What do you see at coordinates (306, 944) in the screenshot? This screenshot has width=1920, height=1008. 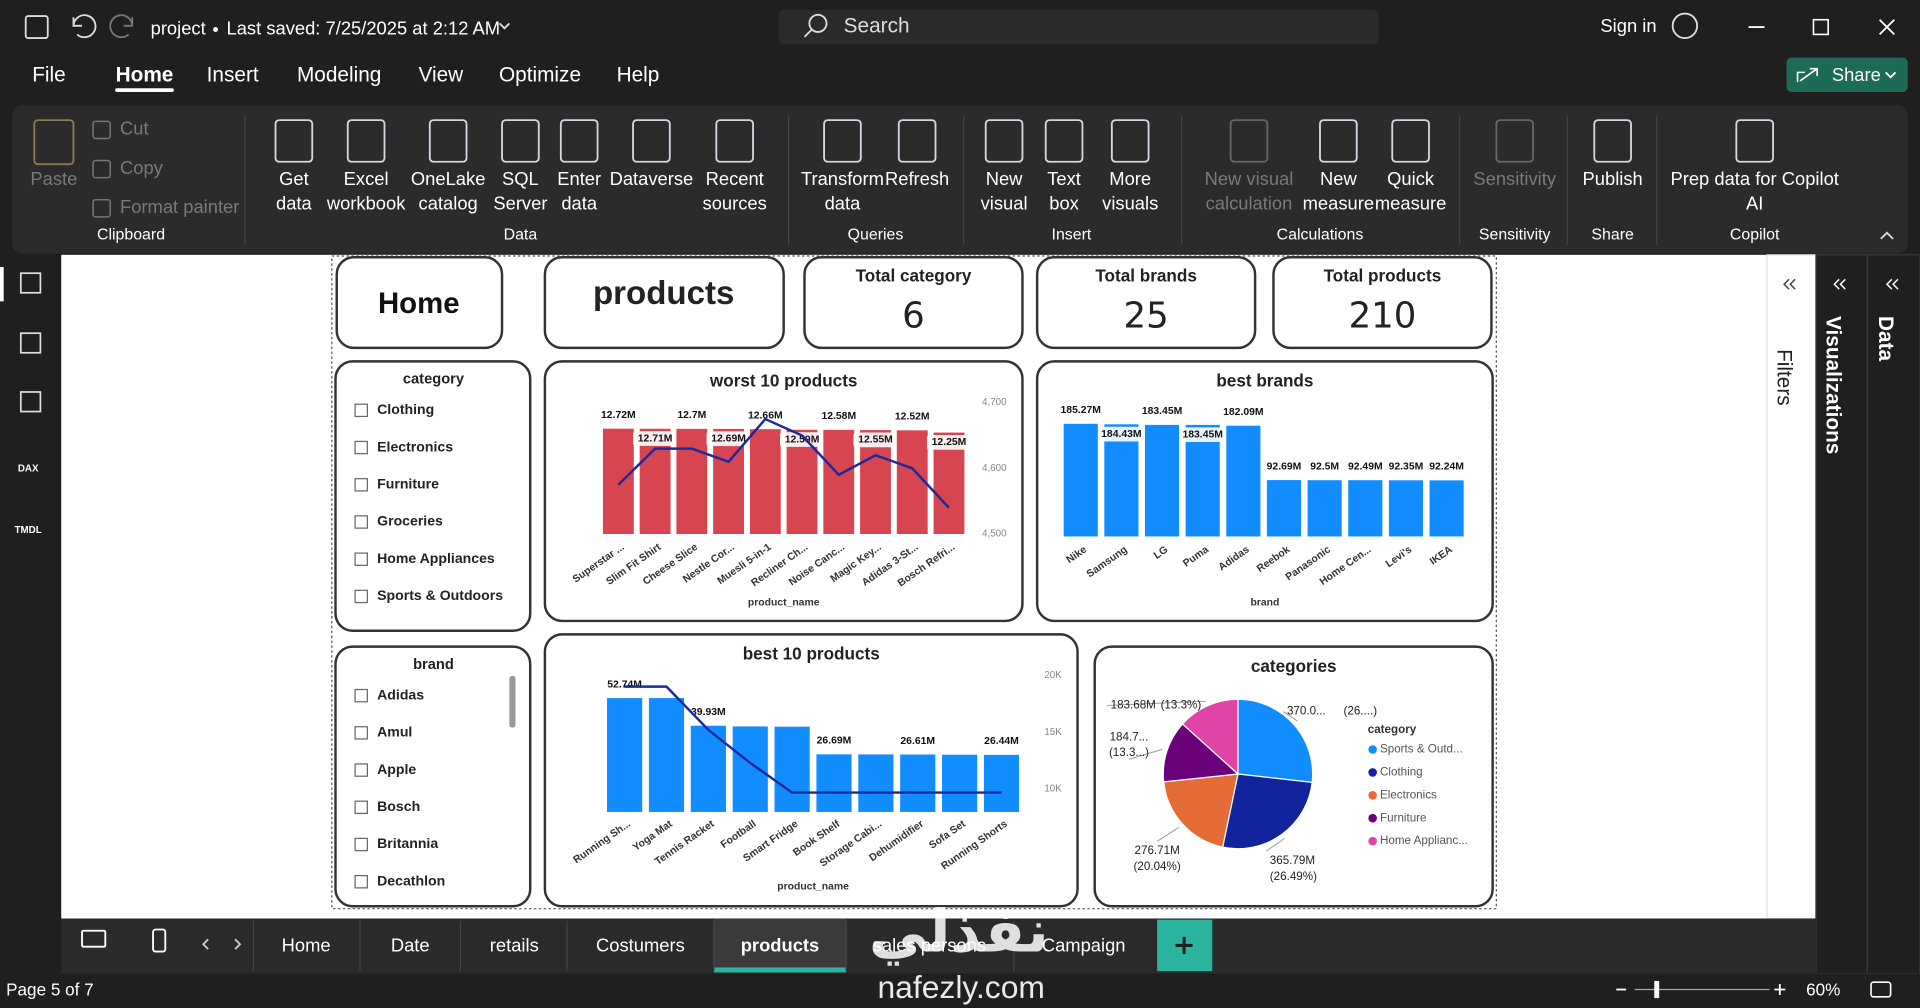 I see `page-tab: Home` at bounding box center [306, 944].